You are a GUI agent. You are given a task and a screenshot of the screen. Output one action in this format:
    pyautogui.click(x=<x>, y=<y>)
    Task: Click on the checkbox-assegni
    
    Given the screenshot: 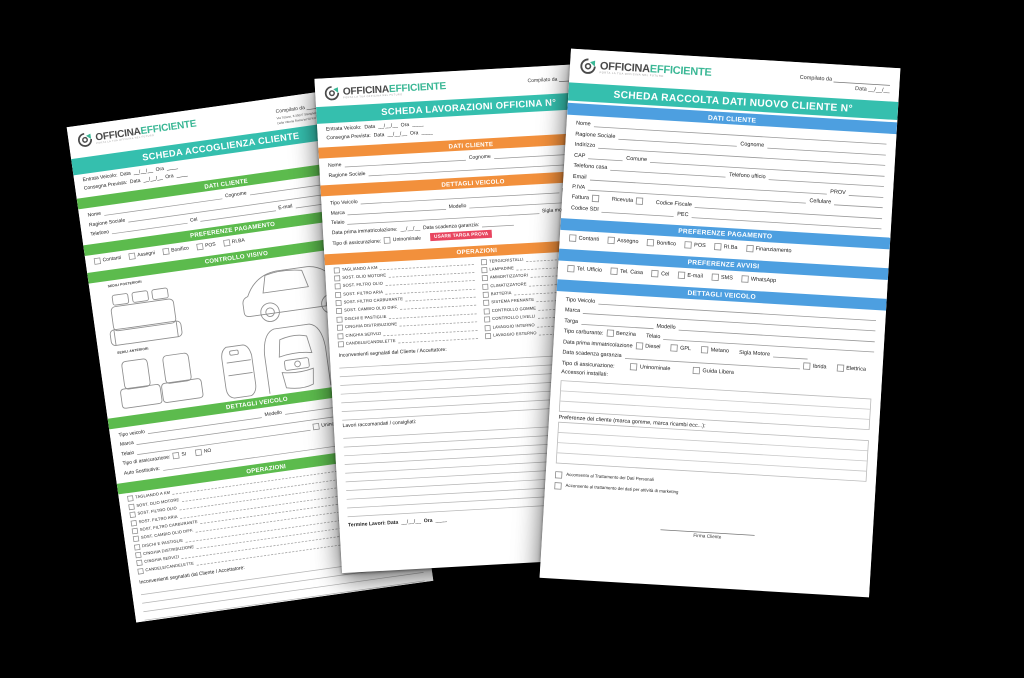 What is the action you would take?
    pyautogui.click(x=132, y=256)
    